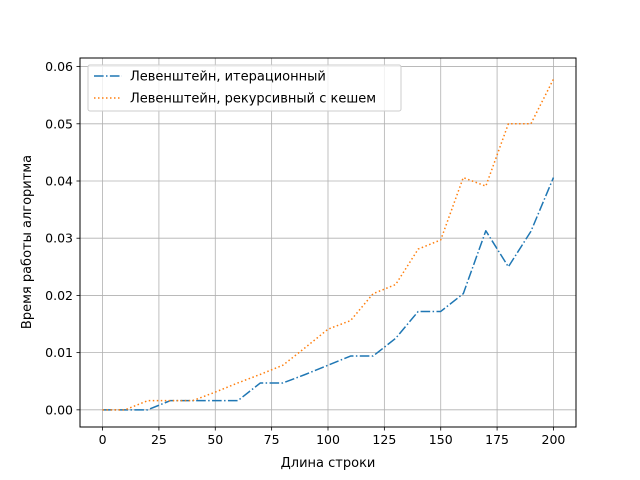 This screenshot has height=480, width=640. I want to click on y-tick-label: 0.05, so click(59, 123).